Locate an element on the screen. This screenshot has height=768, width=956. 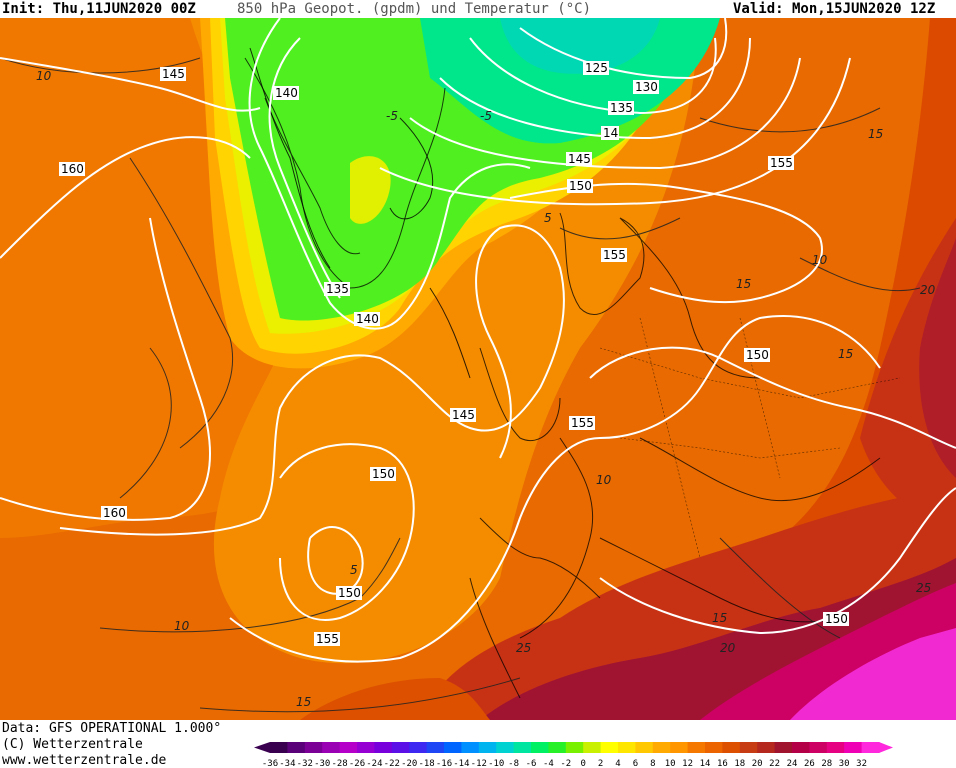
scale-tick-label: 4 is located at coordinates (617, 763).